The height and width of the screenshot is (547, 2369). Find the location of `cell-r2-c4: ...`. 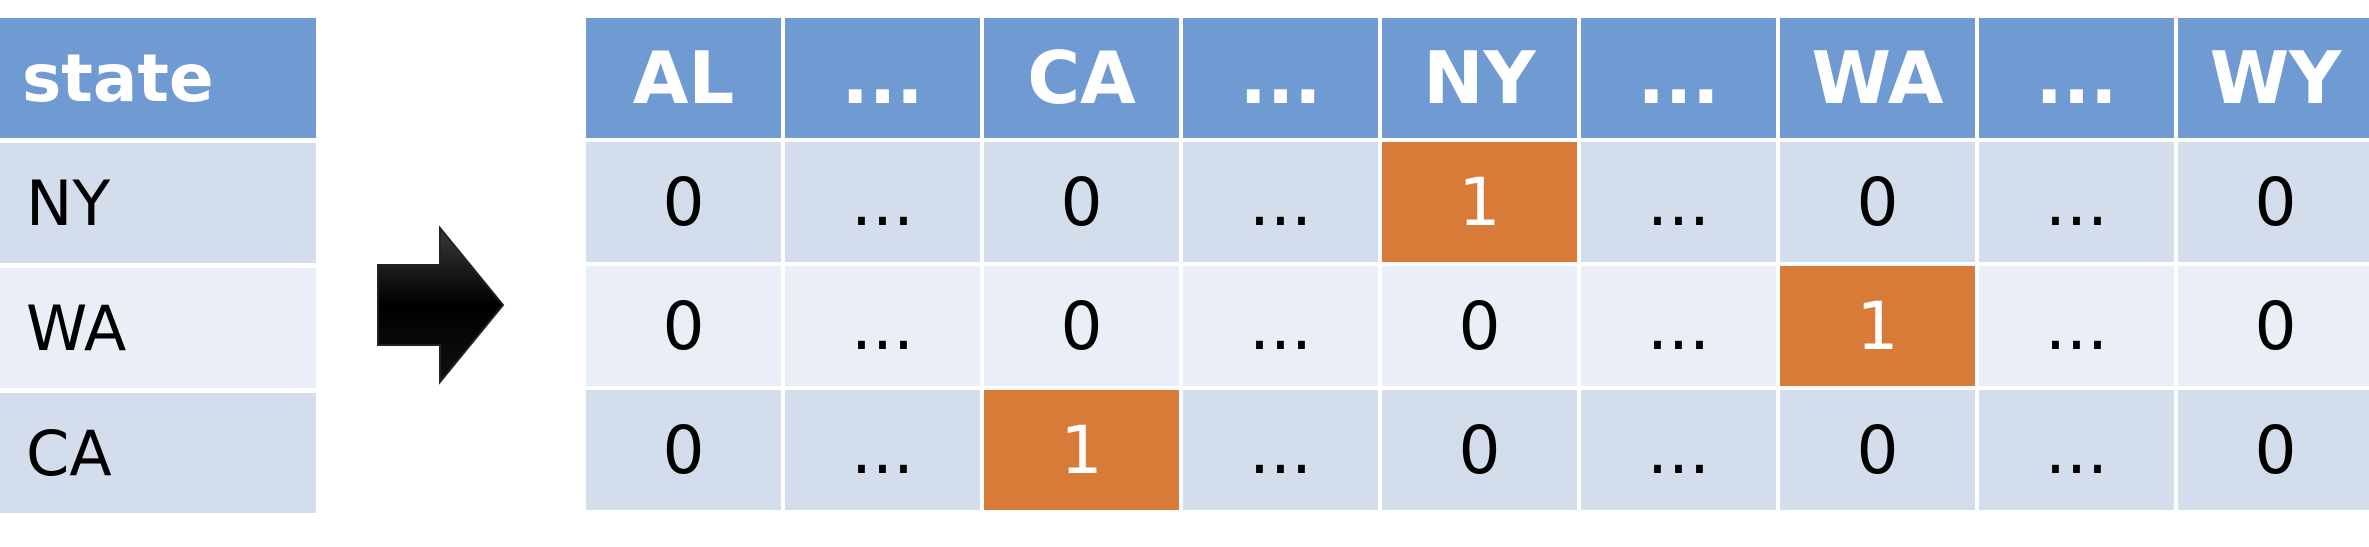

cell-r2-c4: ... is located at coordinates (1280, 326).